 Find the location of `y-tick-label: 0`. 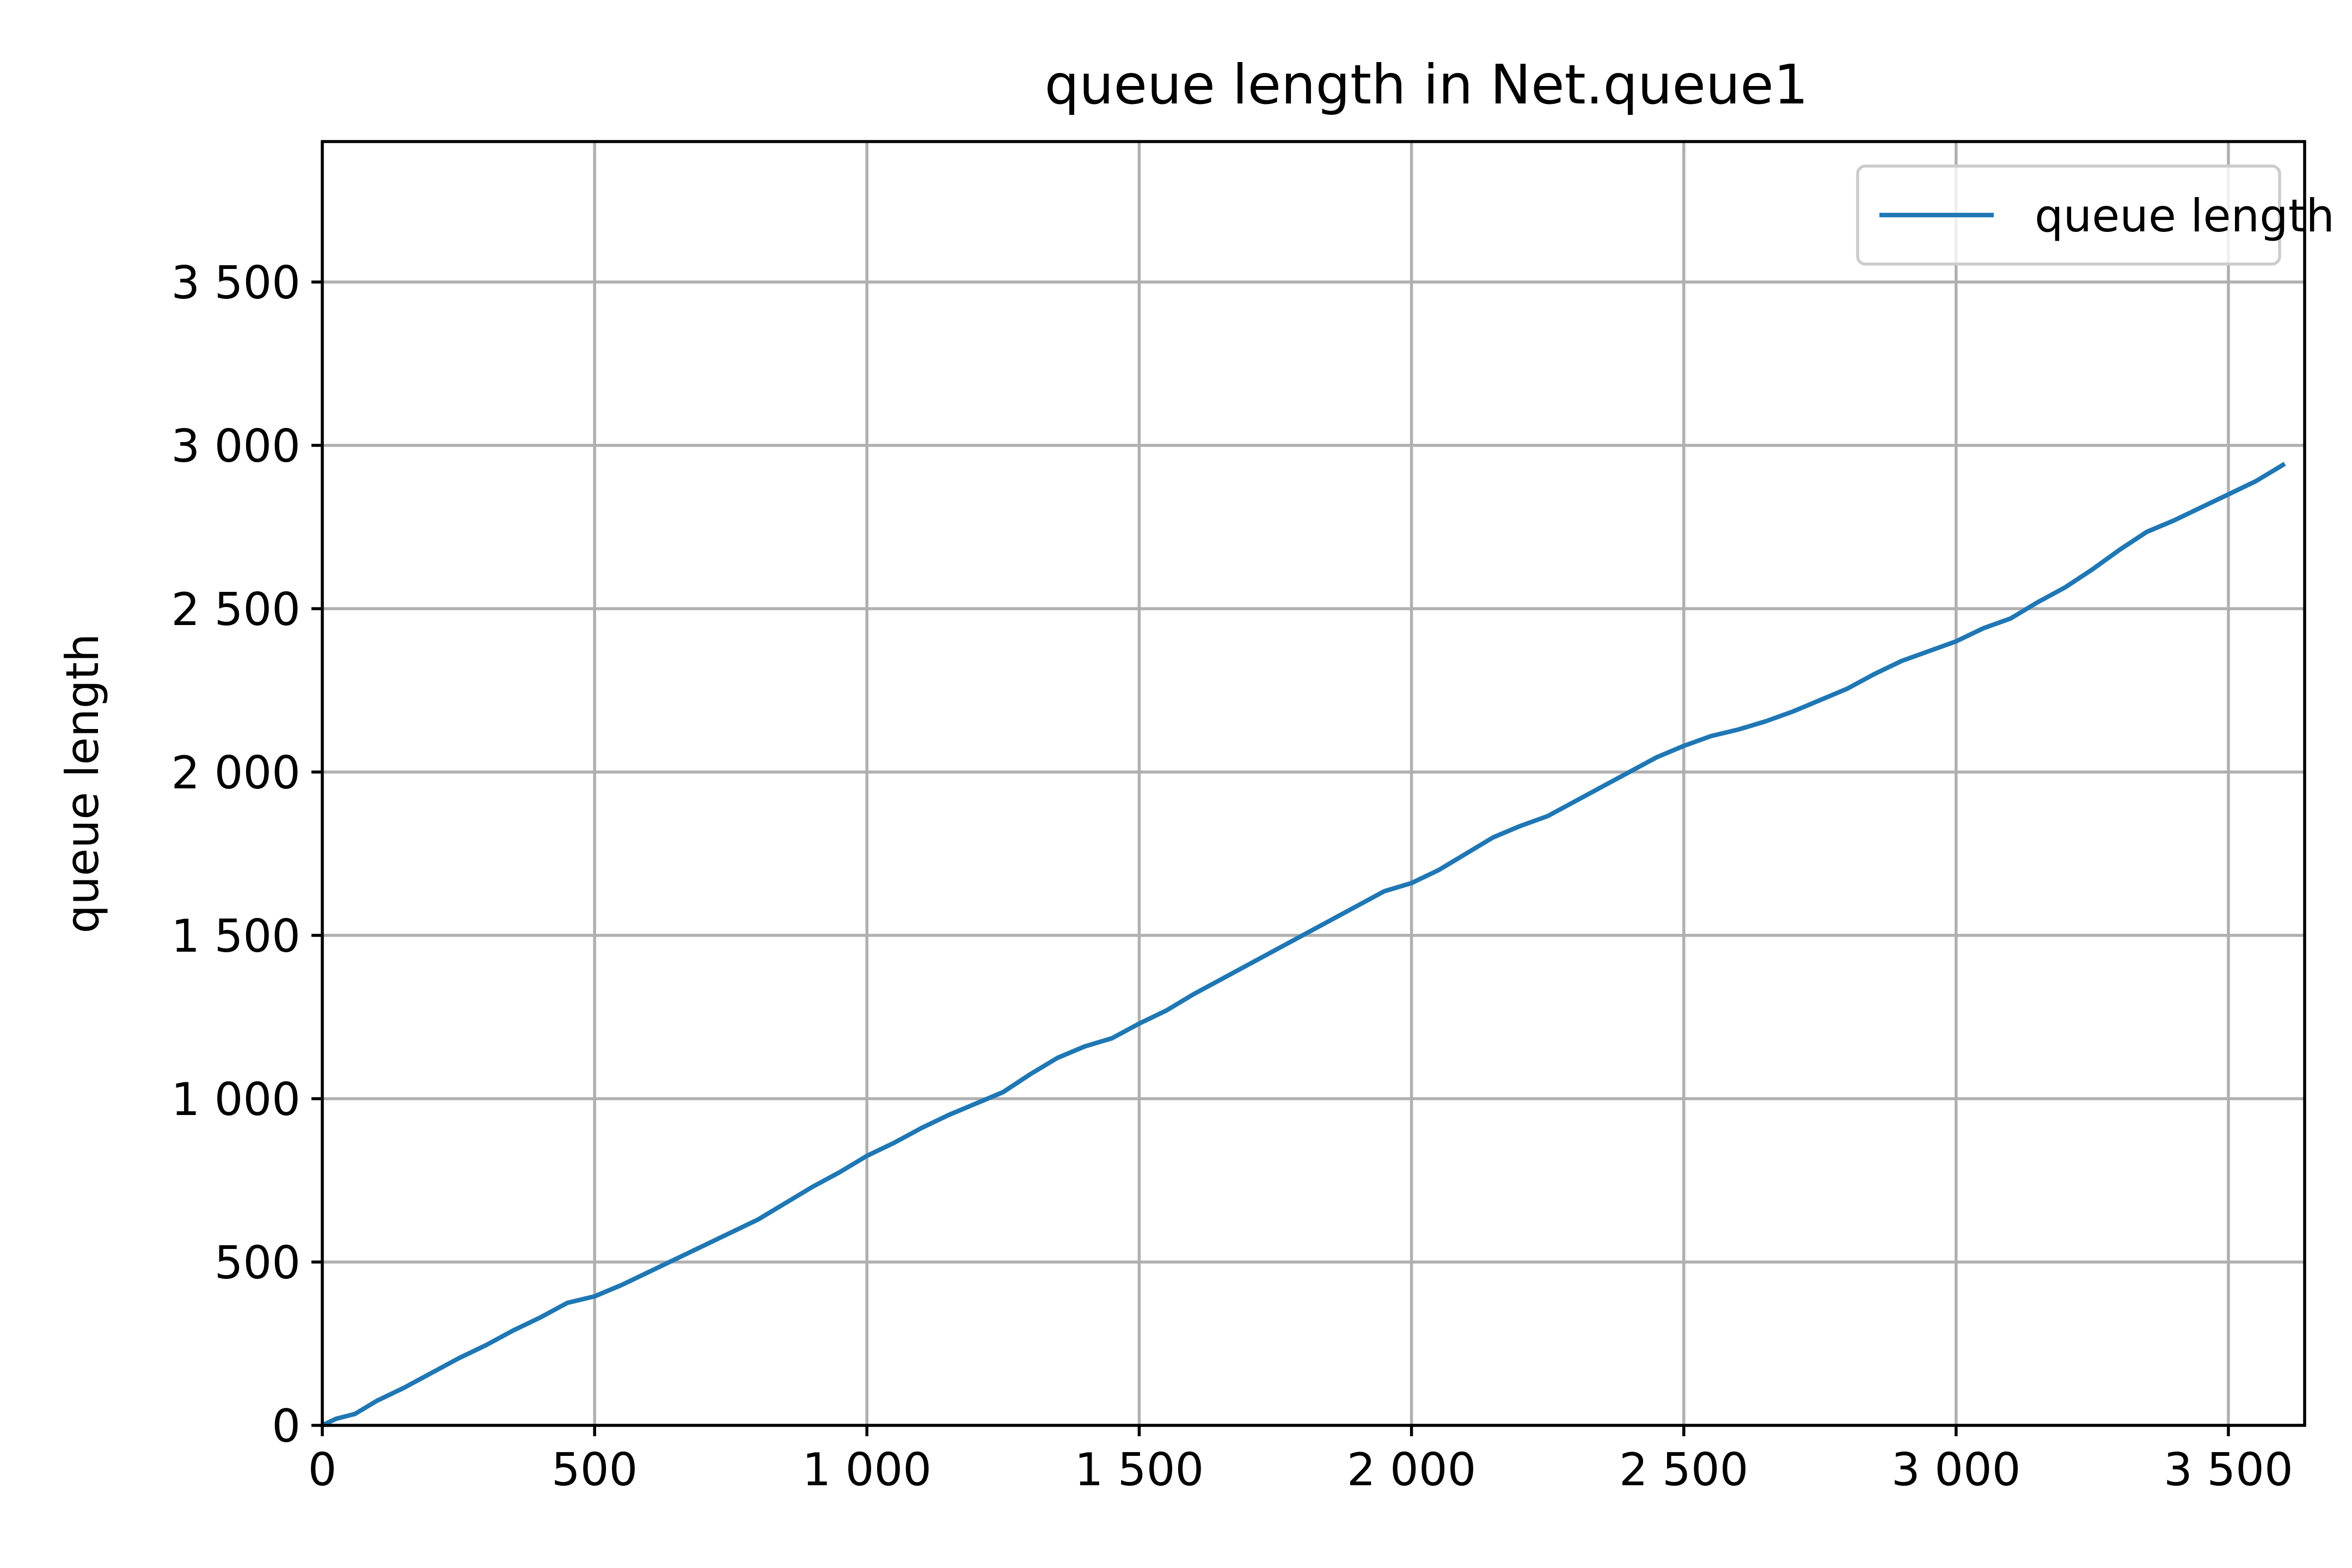

y-tick-label: 0 is located at coordinates (286, 1426).